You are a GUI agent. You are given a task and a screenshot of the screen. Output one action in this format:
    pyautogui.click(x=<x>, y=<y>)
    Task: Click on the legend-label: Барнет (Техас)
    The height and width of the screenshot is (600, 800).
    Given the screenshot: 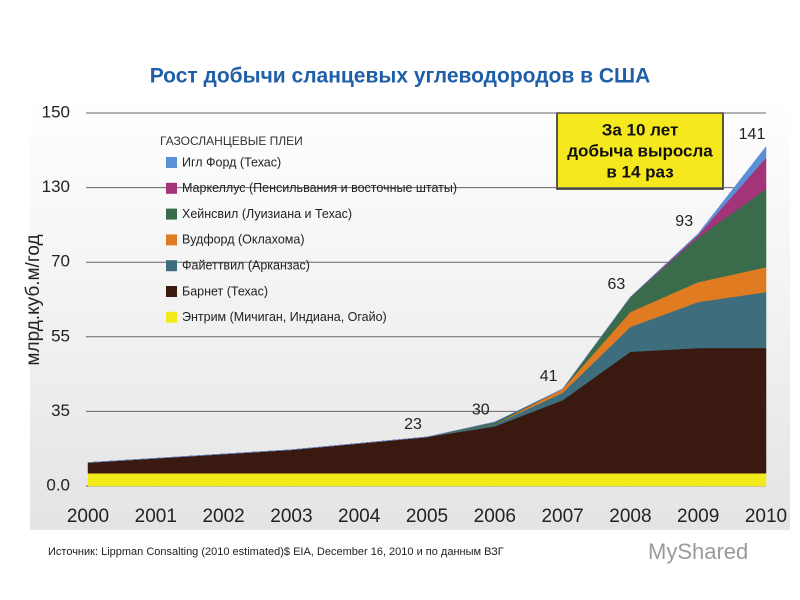 What is the action you would take?
    pyautogui.click(x=225, y=291)
    